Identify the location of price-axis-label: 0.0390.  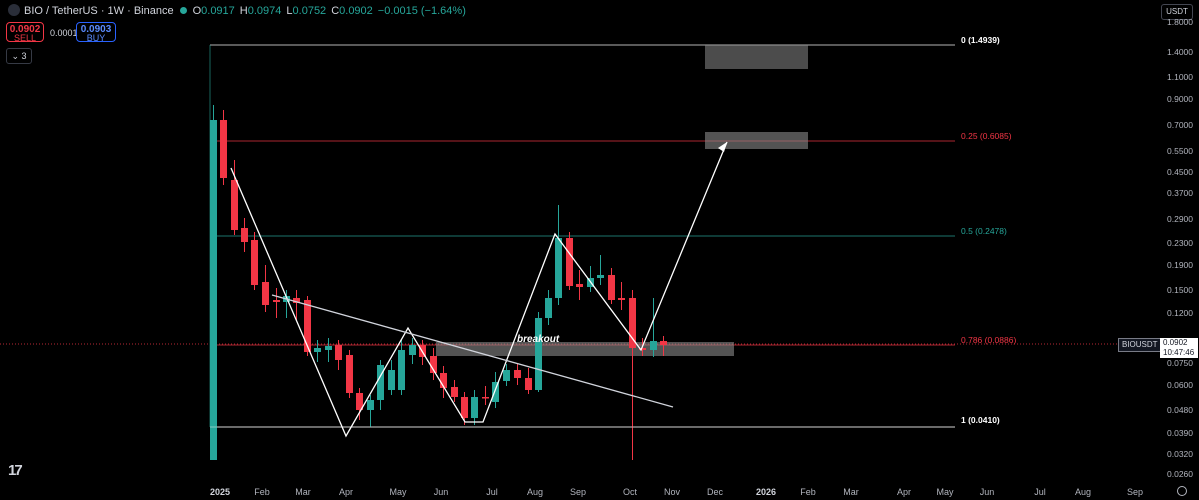
(1180, 433).